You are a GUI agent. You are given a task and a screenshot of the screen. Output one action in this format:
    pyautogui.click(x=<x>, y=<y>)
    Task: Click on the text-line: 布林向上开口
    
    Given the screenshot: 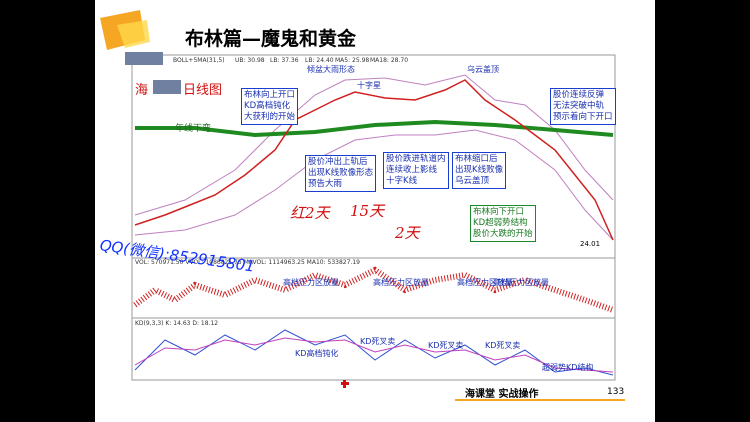 What is the action you would take?
    pyautogui.click(x=270, y=95)
    